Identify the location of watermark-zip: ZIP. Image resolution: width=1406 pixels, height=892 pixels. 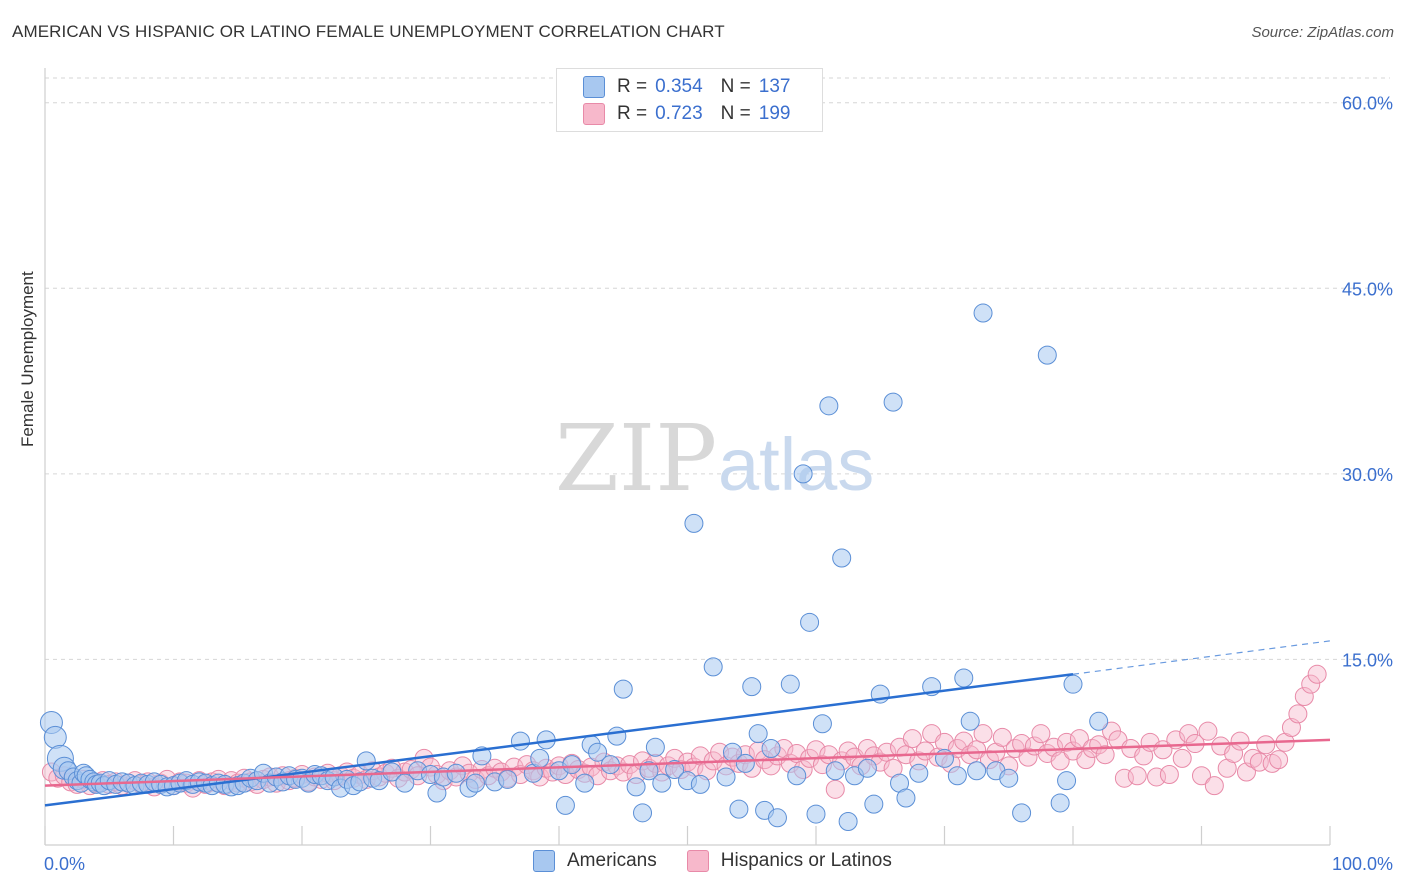
(636, 458).